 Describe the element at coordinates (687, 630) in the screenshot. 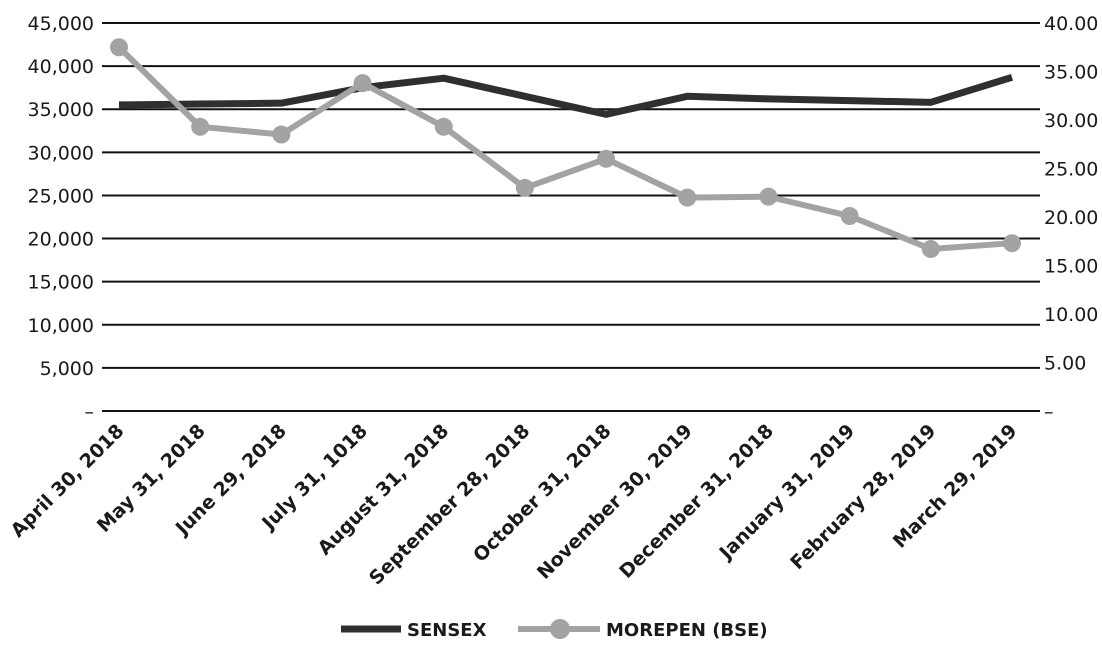

I see `legend-label-morepen-bse: MOREPEN (BSE)` at that location.